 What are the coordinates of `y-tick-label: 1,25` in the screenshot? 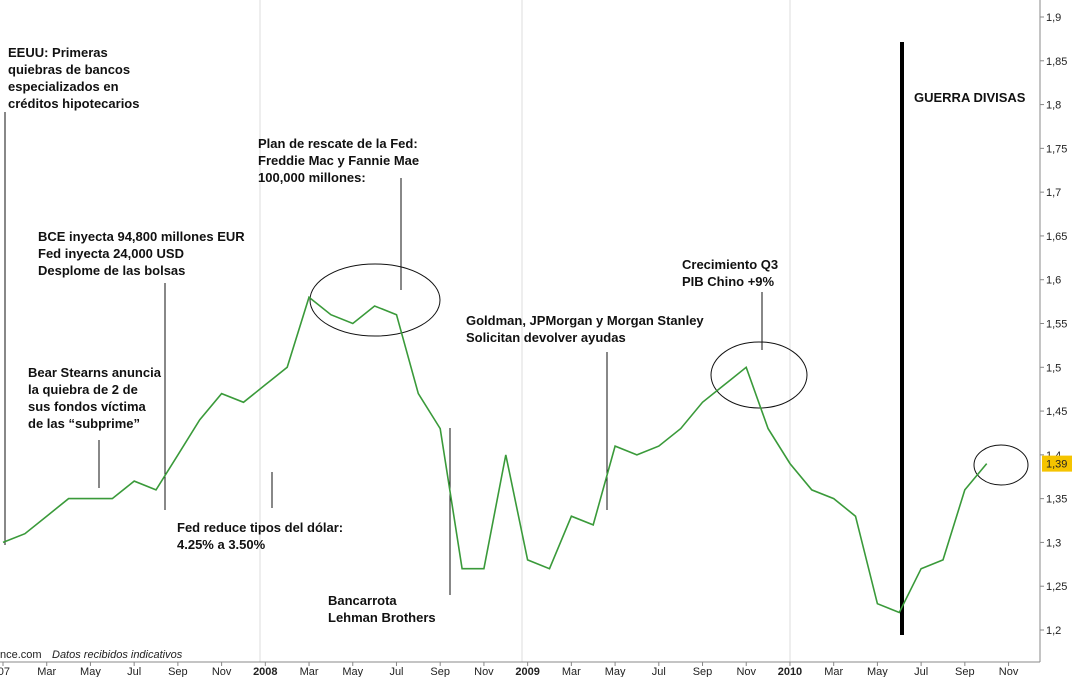 It's located at (1056, 587).